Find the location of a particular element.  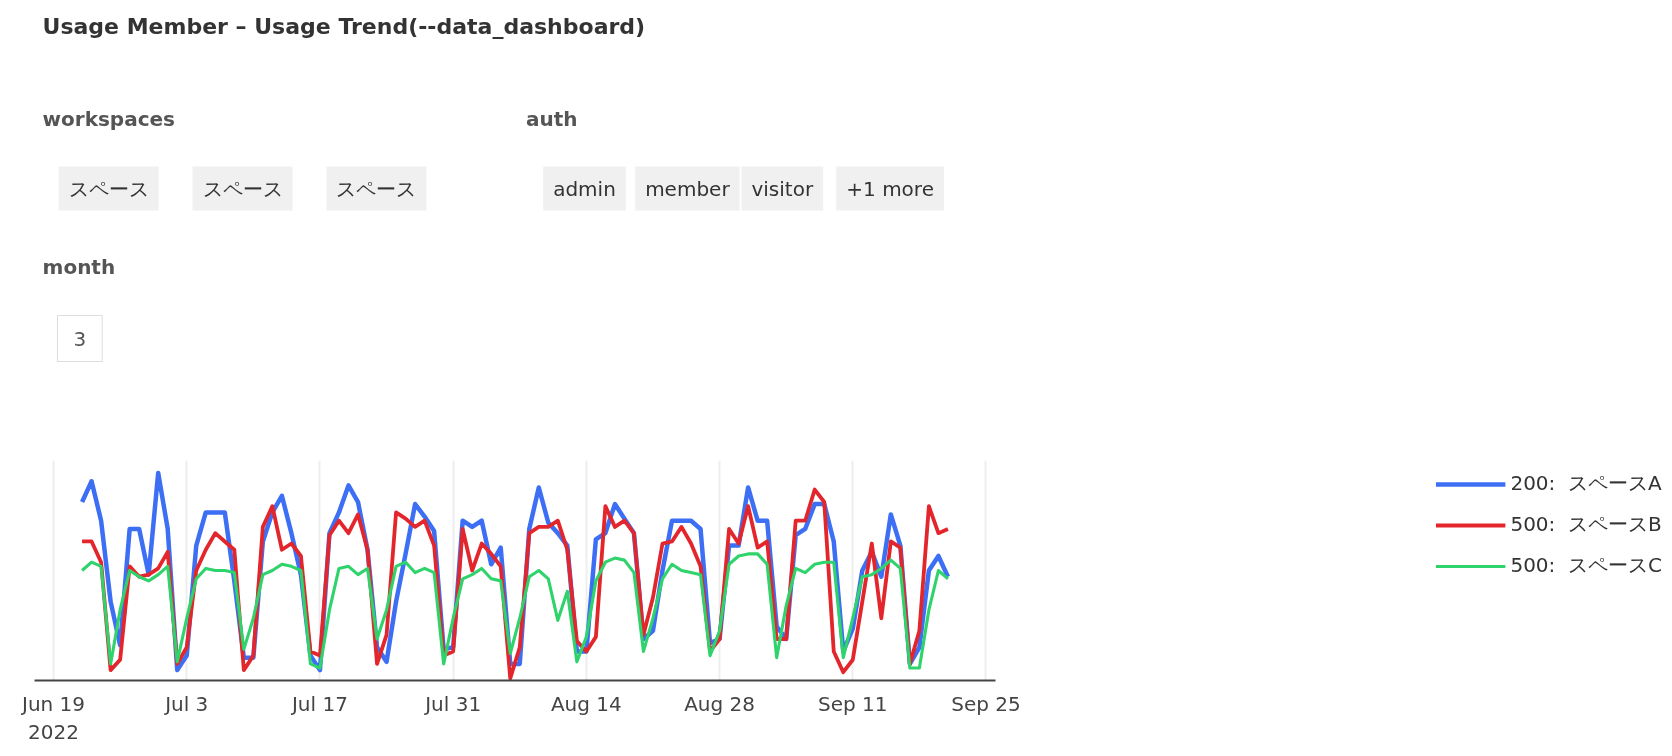

text: member is located at coordinates (688, 188).